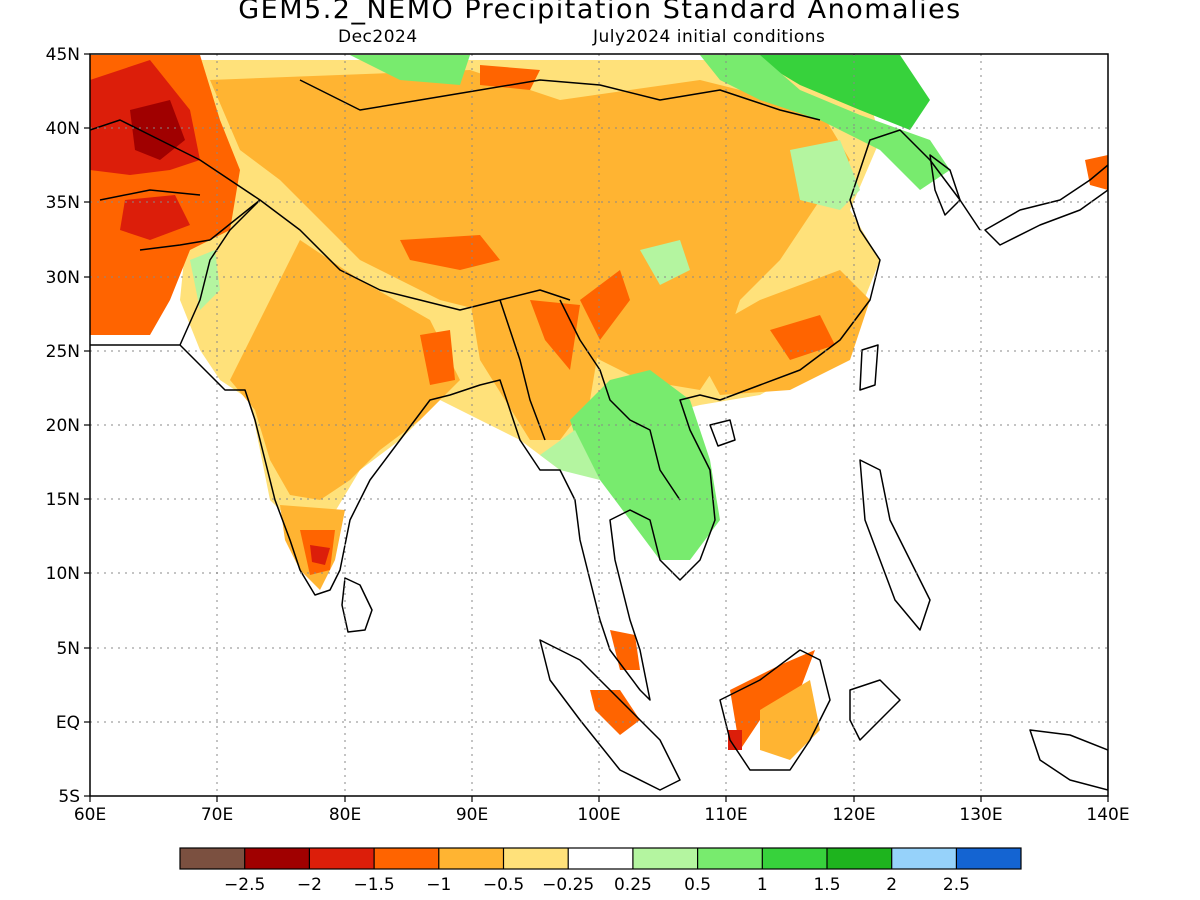 This screenshot has width=1200, height=900. I want to click on border-pakistan-india, so click(220, 272).